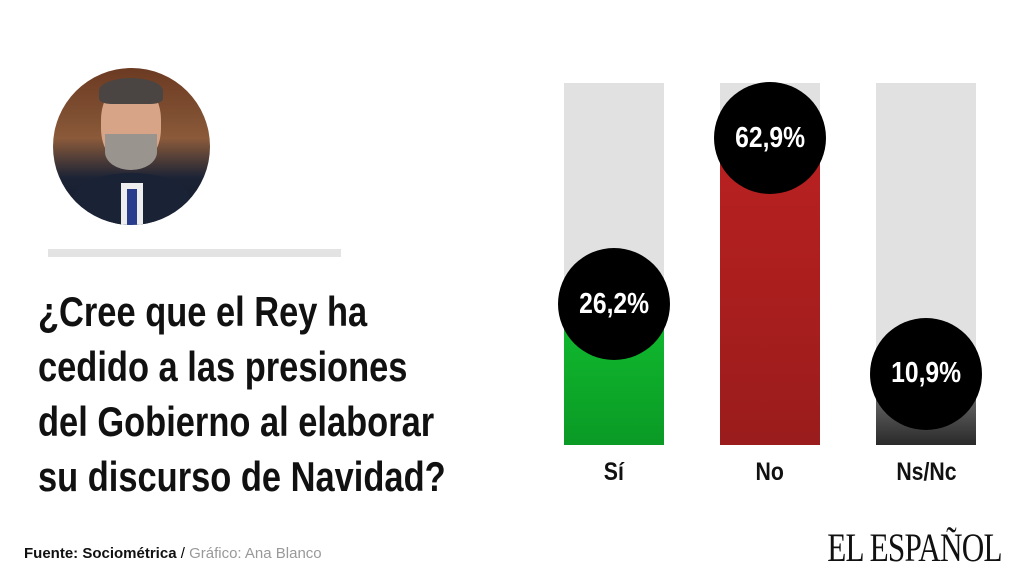  I want to click on category-label: No, so click(770, 472).